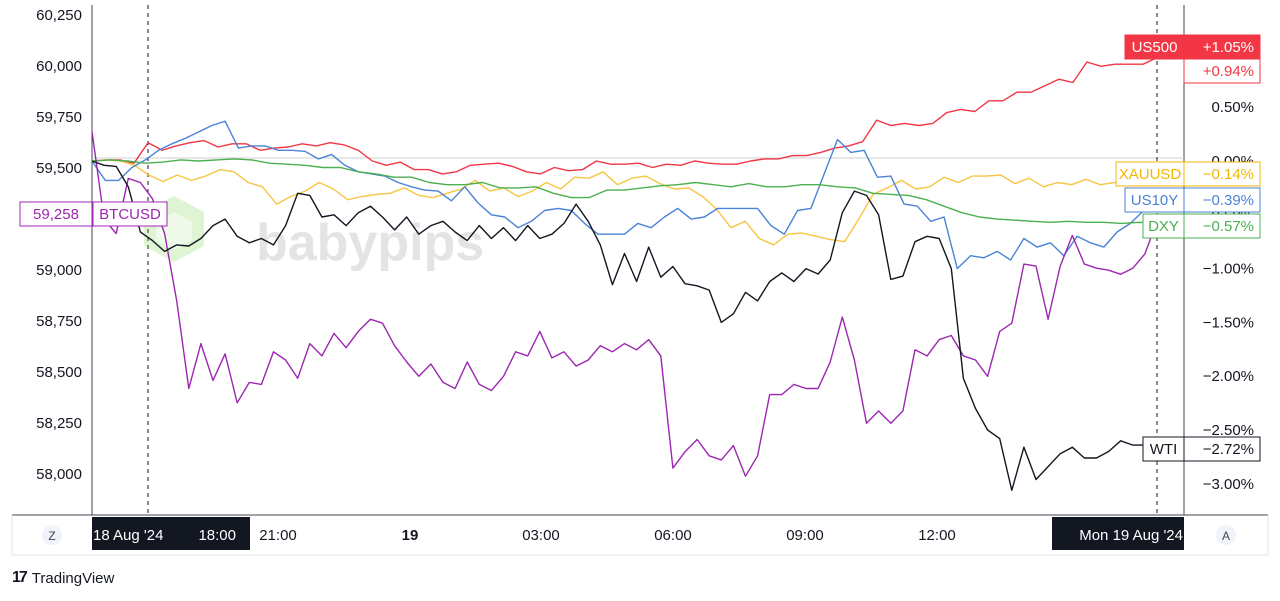  I want to click on badge-secondary-box, so click(1222, 71).